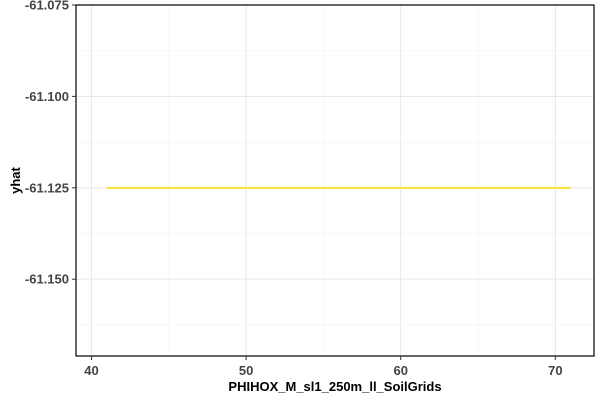  Describe the element at coordinates (47, 279) in the screenshot. I see `y-tick-label: -61.150` at that location.